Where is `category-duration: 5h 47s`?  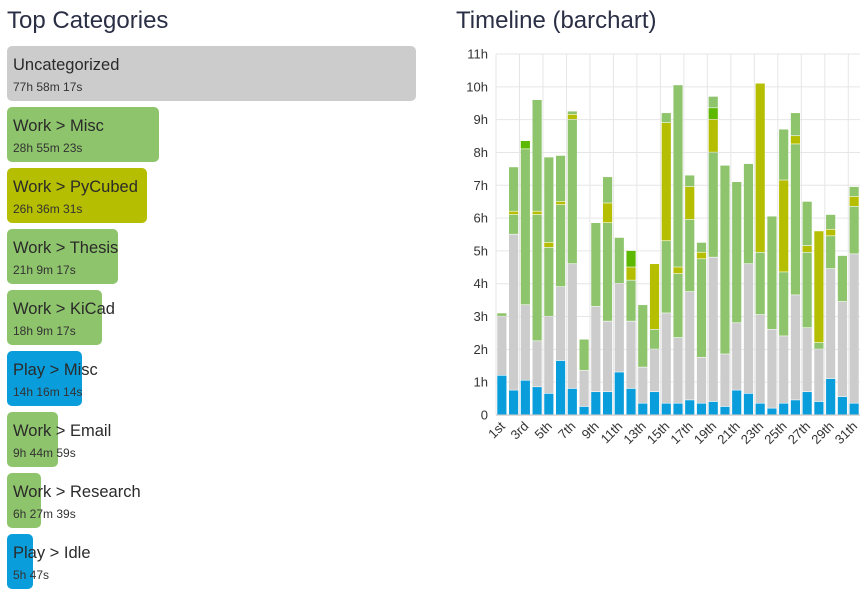 category-duration: 5h 47s is located at coordinates (31, 575).